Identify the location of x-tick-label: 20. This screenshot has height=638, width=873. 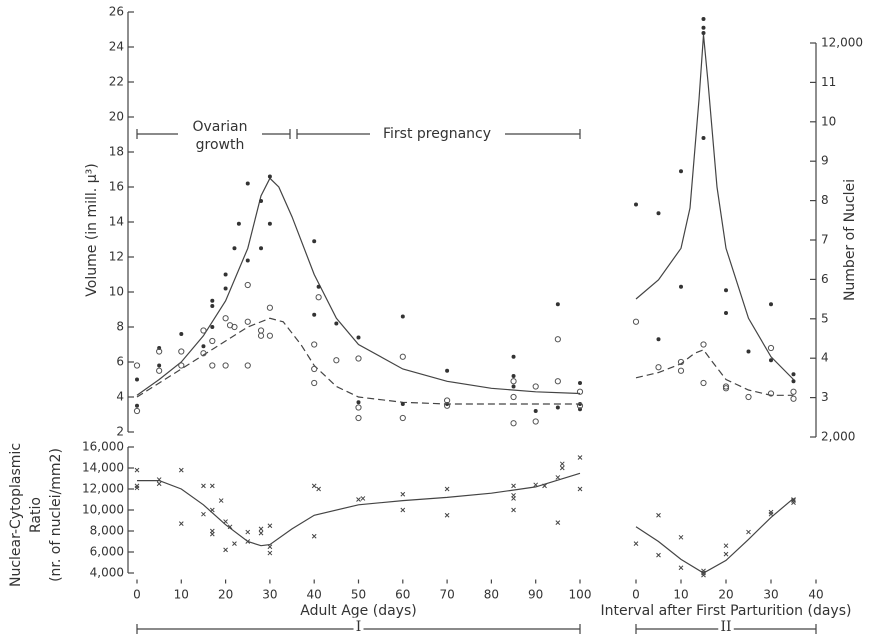
(225, 595).